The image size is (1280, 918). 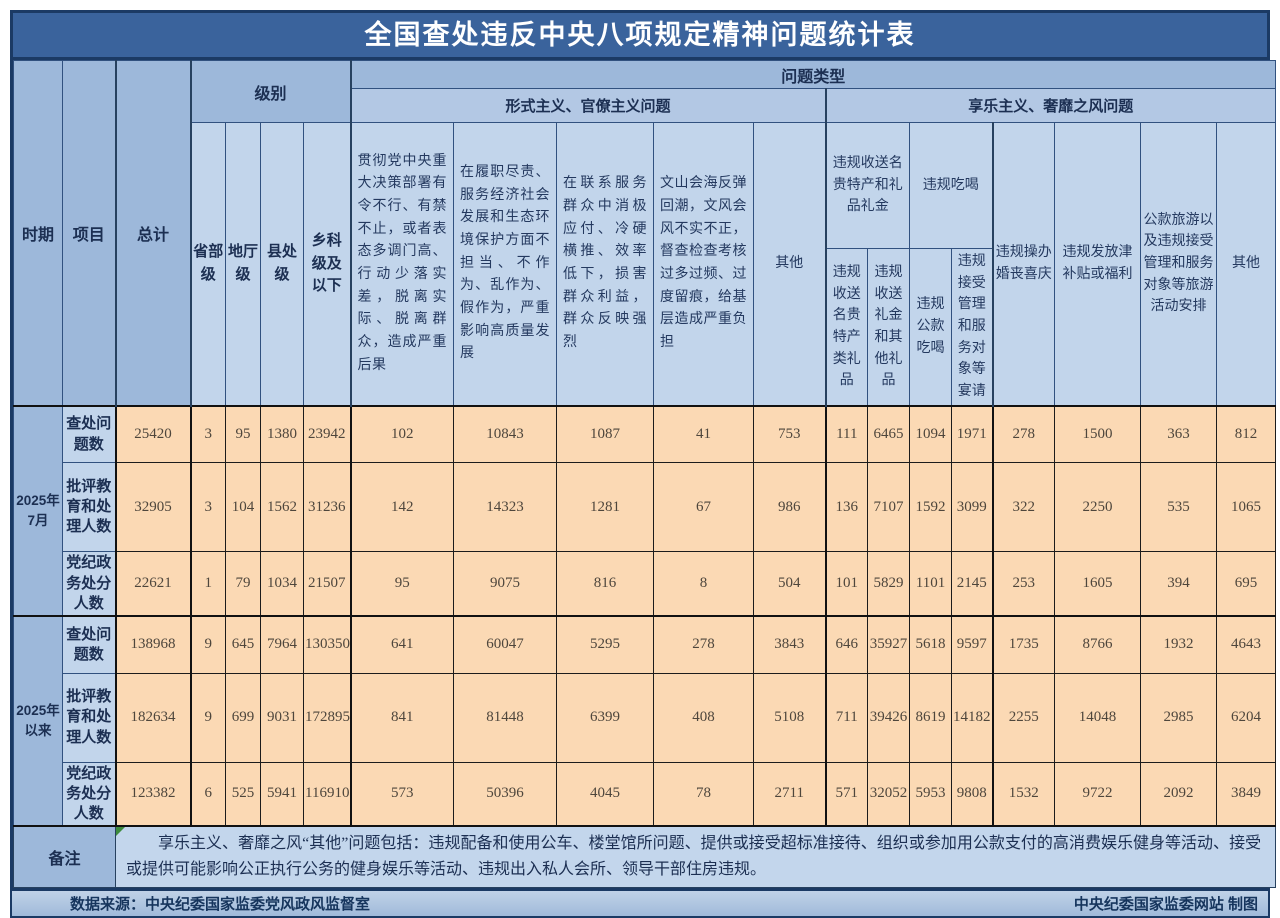 I want to click on data-cell: 14323, so click(x=505, y=507).